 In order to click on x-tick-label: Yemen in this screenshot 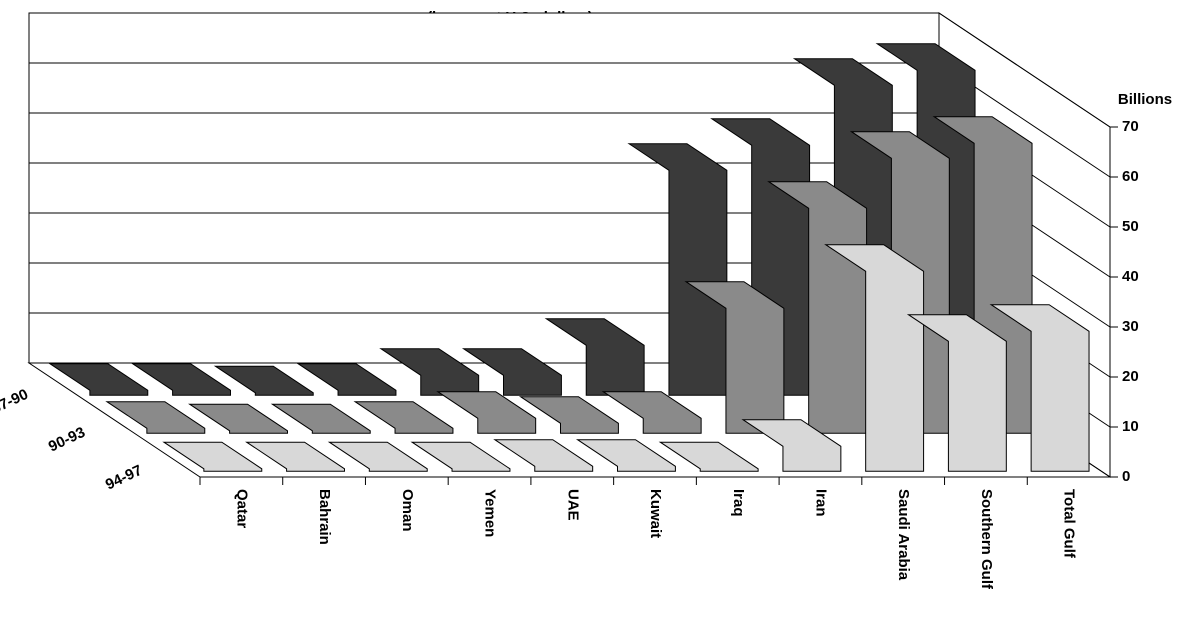, I will do `click(490, 513)`.